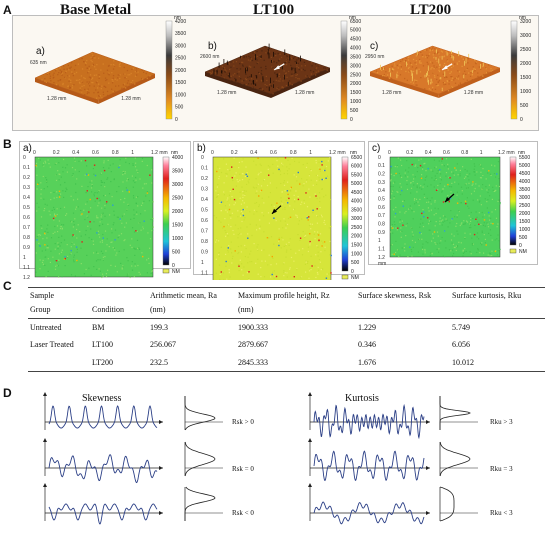 The image size is (550, 535). I want to click on surface-3d-lt100: 2600 nm 1.28 mm 1.28 mm, so click(265, 70).